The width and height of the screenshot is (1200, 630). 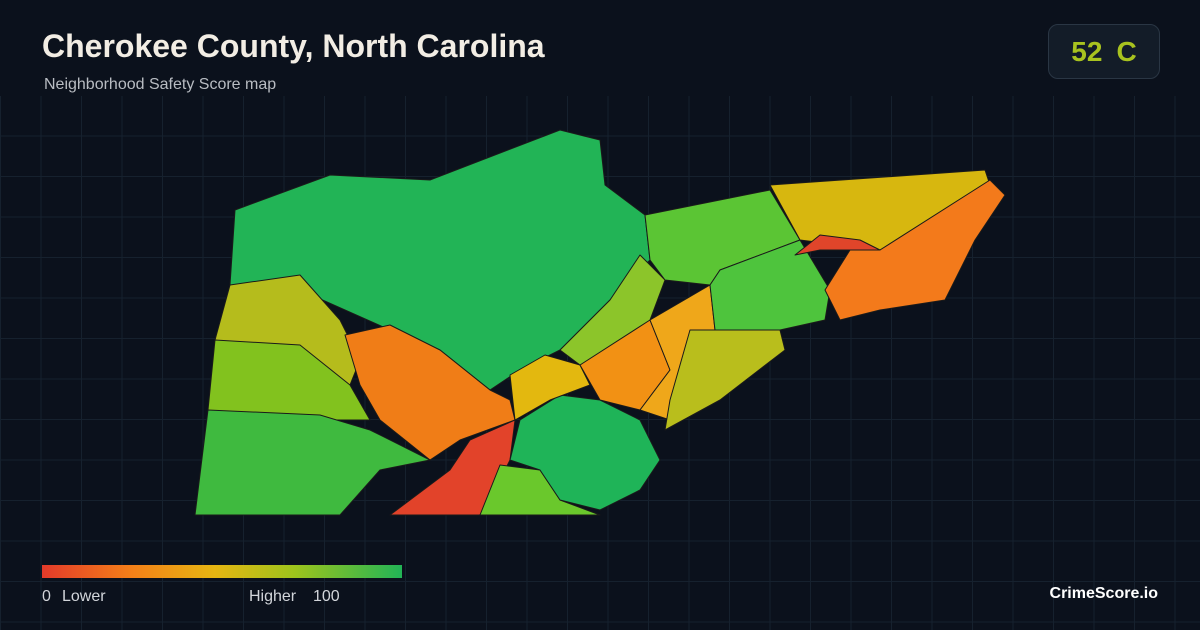 I want to click on legend-gradient, so click(x=222, y=571).